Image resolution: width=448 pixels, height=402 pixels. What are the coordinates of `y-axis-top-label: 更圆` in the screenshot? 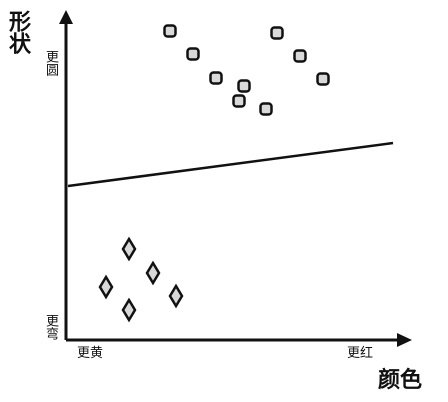 It's located at (50, 63).